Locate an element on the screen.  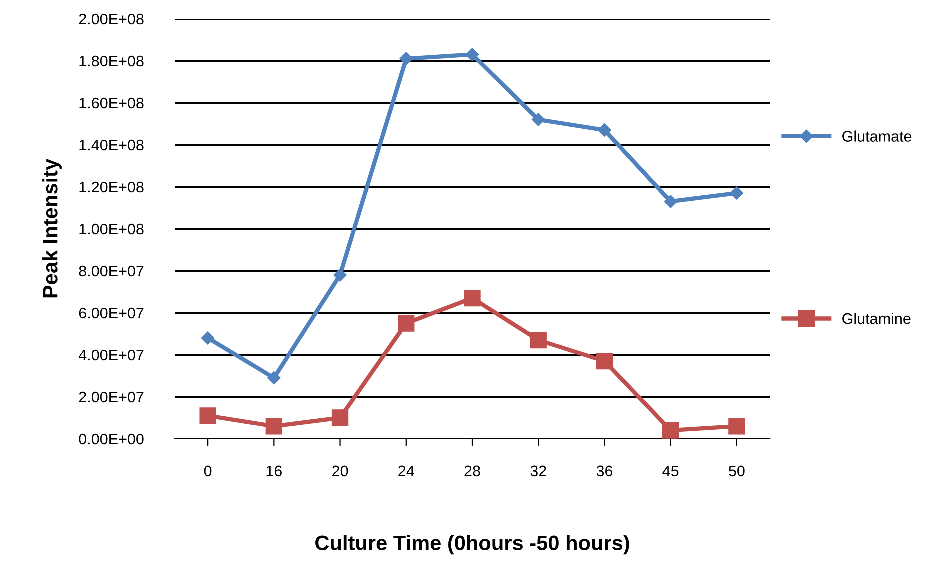
y-tick-label: 8.00E+07 is located at coordinates (111, 271).